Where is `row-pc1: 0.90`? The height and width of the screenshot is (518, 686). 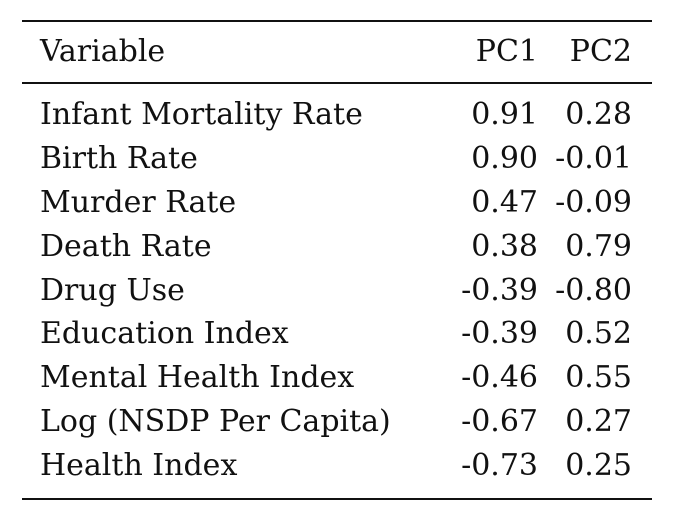 row-pc1: 0.90 is located at coordinates (504, 159).